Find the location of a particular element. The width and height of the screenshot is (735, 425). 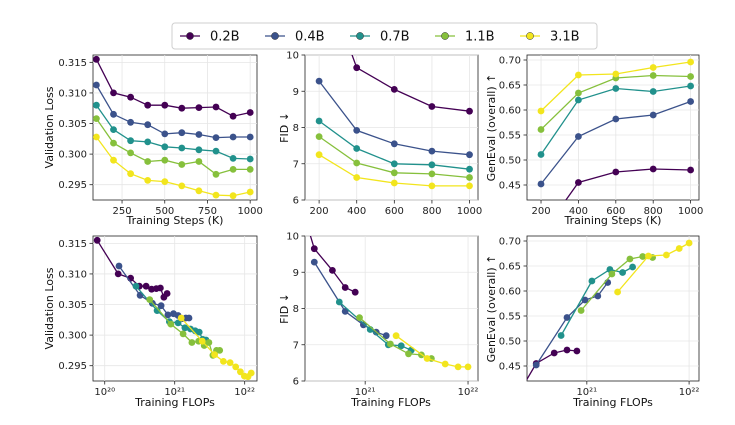

legend-box is located at coordinates (384, 36).